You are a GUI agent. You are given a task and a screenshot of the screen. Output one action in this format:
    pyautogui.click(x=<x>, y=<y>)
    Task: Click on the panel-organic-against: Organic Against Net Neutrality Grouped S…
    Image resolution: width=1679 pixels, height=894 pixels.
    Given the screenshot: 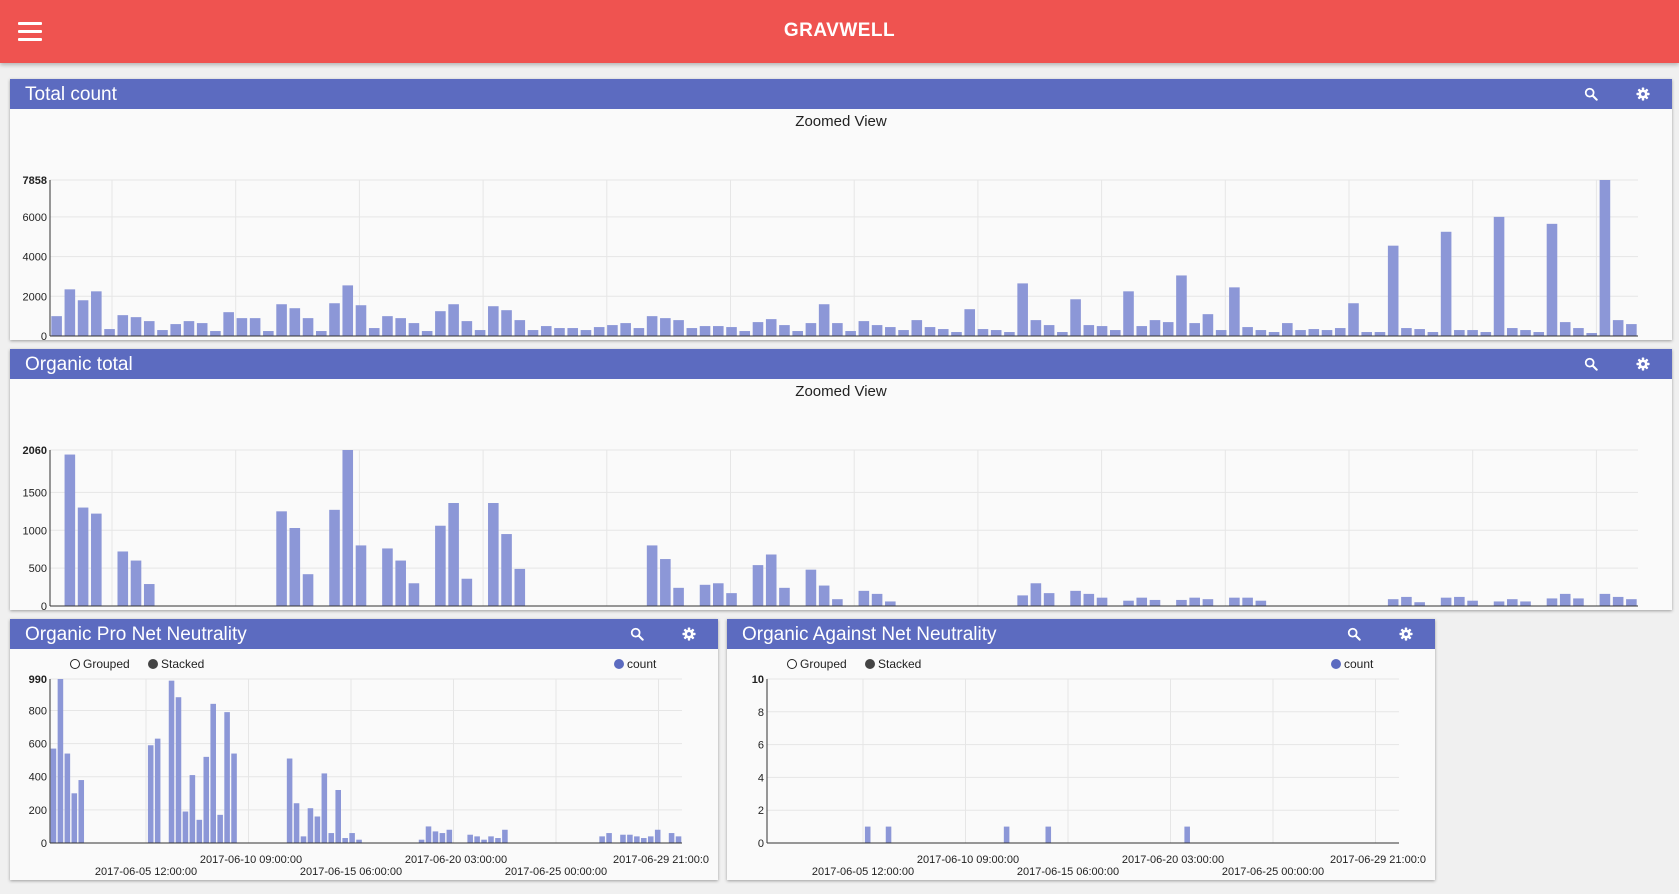 What is the action you would take?
    pyautogui.click(x=1081, y=749)
    